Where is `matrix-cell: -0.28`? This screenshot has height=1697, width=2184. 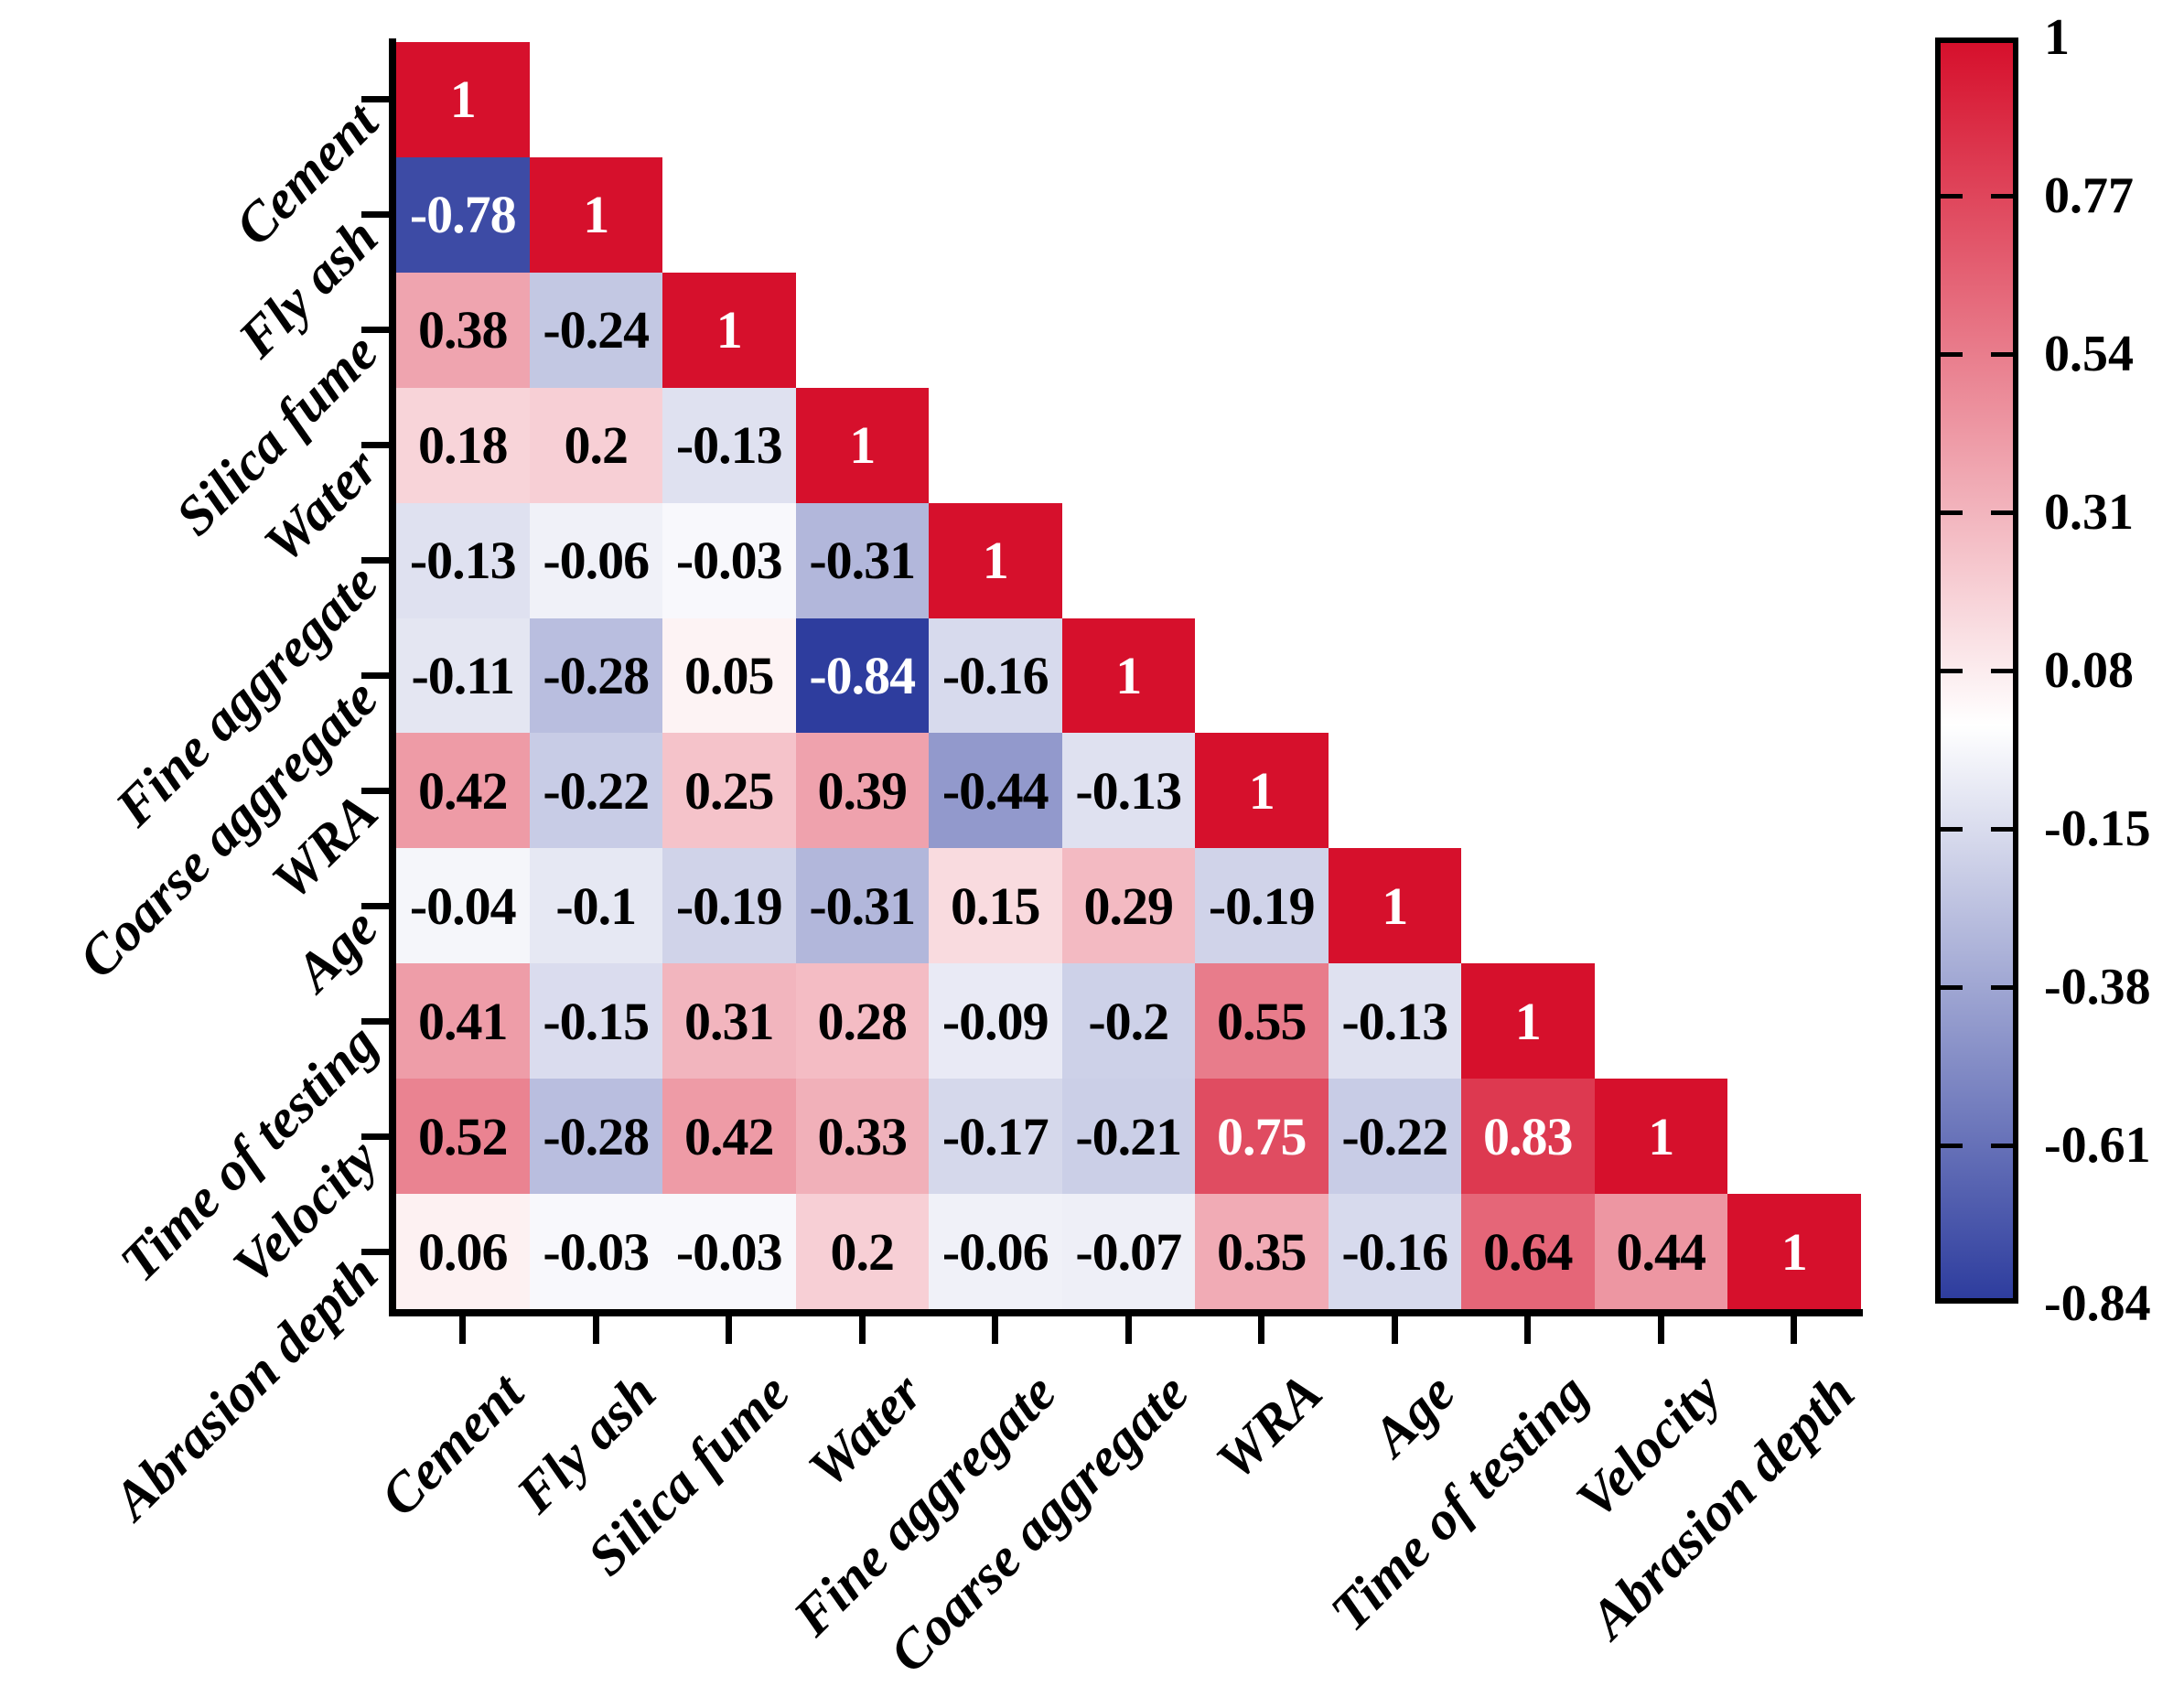
matrix-cell: -0.28 is located at coordinates (595, 1137).